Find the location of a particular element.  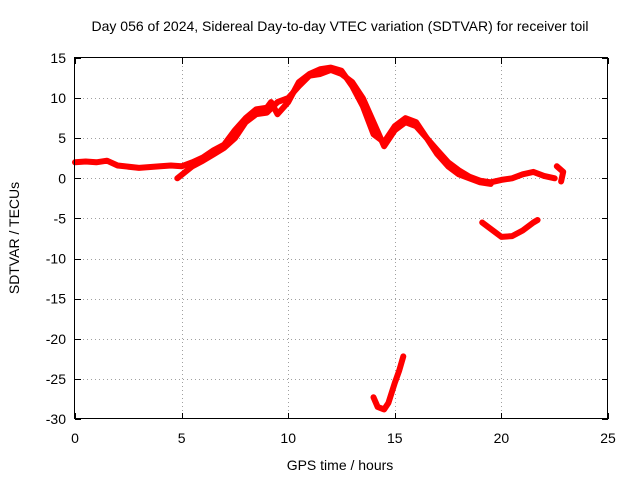

x-tick-label: 0 is located at coordinates (75, 438).